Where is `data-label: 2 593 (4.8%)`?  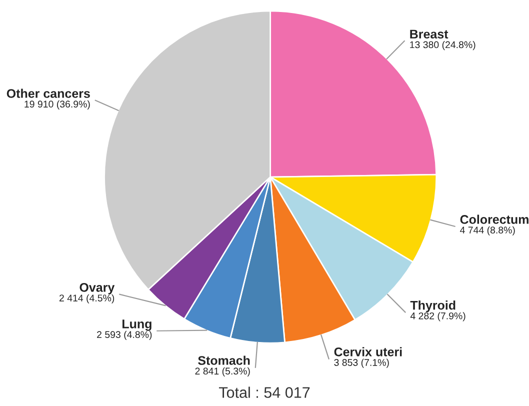 data-label: 2 593 (4.8%) is located at coordinates (124, 335).